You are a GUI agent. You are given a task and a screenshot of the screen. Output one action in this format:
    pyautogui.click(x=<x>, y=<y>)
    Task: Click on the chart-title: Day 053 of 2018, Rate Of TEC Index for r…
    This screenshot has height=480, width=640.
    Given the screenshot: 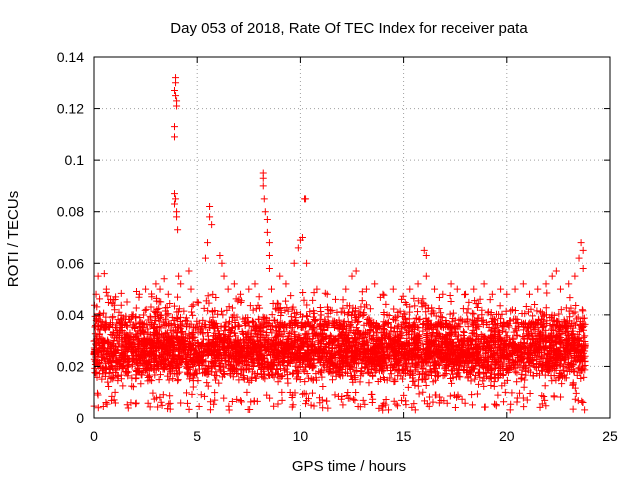 What is the action you would take?
    pyautogui.click(x=349, y=28)
    